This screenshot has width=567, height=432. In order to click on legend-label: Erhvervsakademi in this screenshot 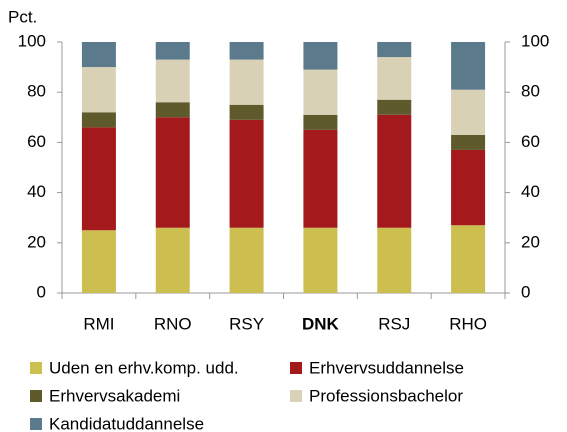, I will do `click(114, 395)`.